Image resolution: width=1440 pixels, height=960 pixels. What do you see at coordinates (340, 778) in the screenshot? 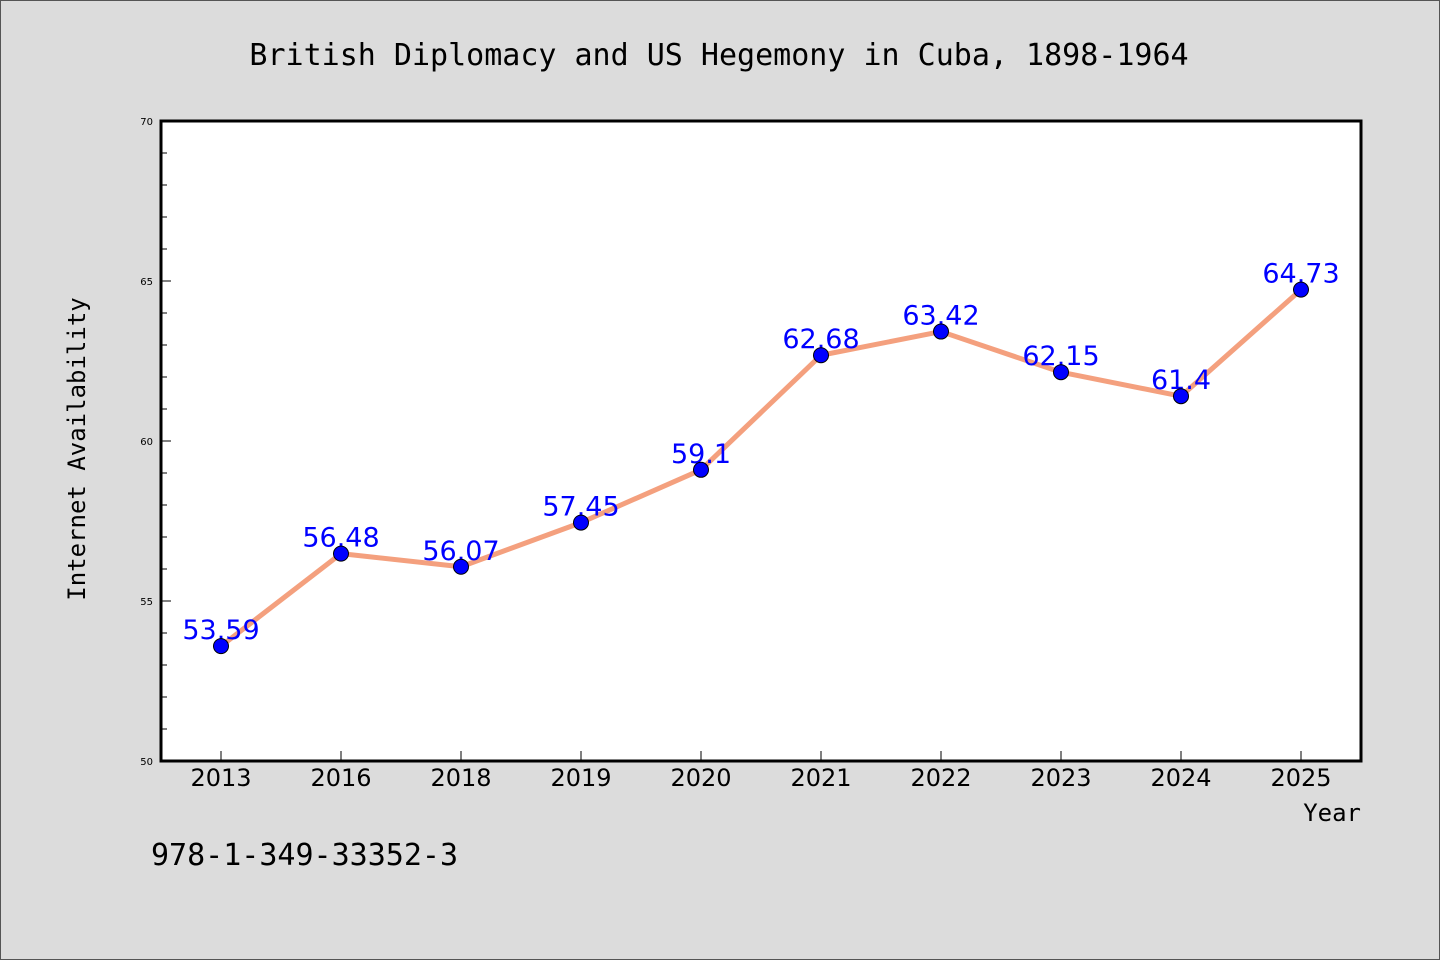
I see `x-tick-label: 2016` at bounding box center [340, 778].